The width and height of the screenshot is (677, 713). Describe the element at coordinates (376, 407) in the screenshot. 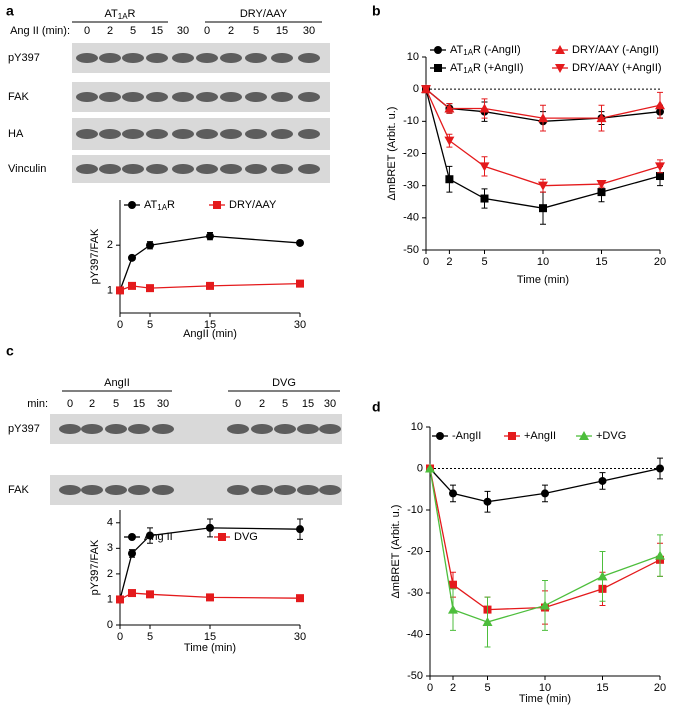

I see `panel-label: d` at that location.